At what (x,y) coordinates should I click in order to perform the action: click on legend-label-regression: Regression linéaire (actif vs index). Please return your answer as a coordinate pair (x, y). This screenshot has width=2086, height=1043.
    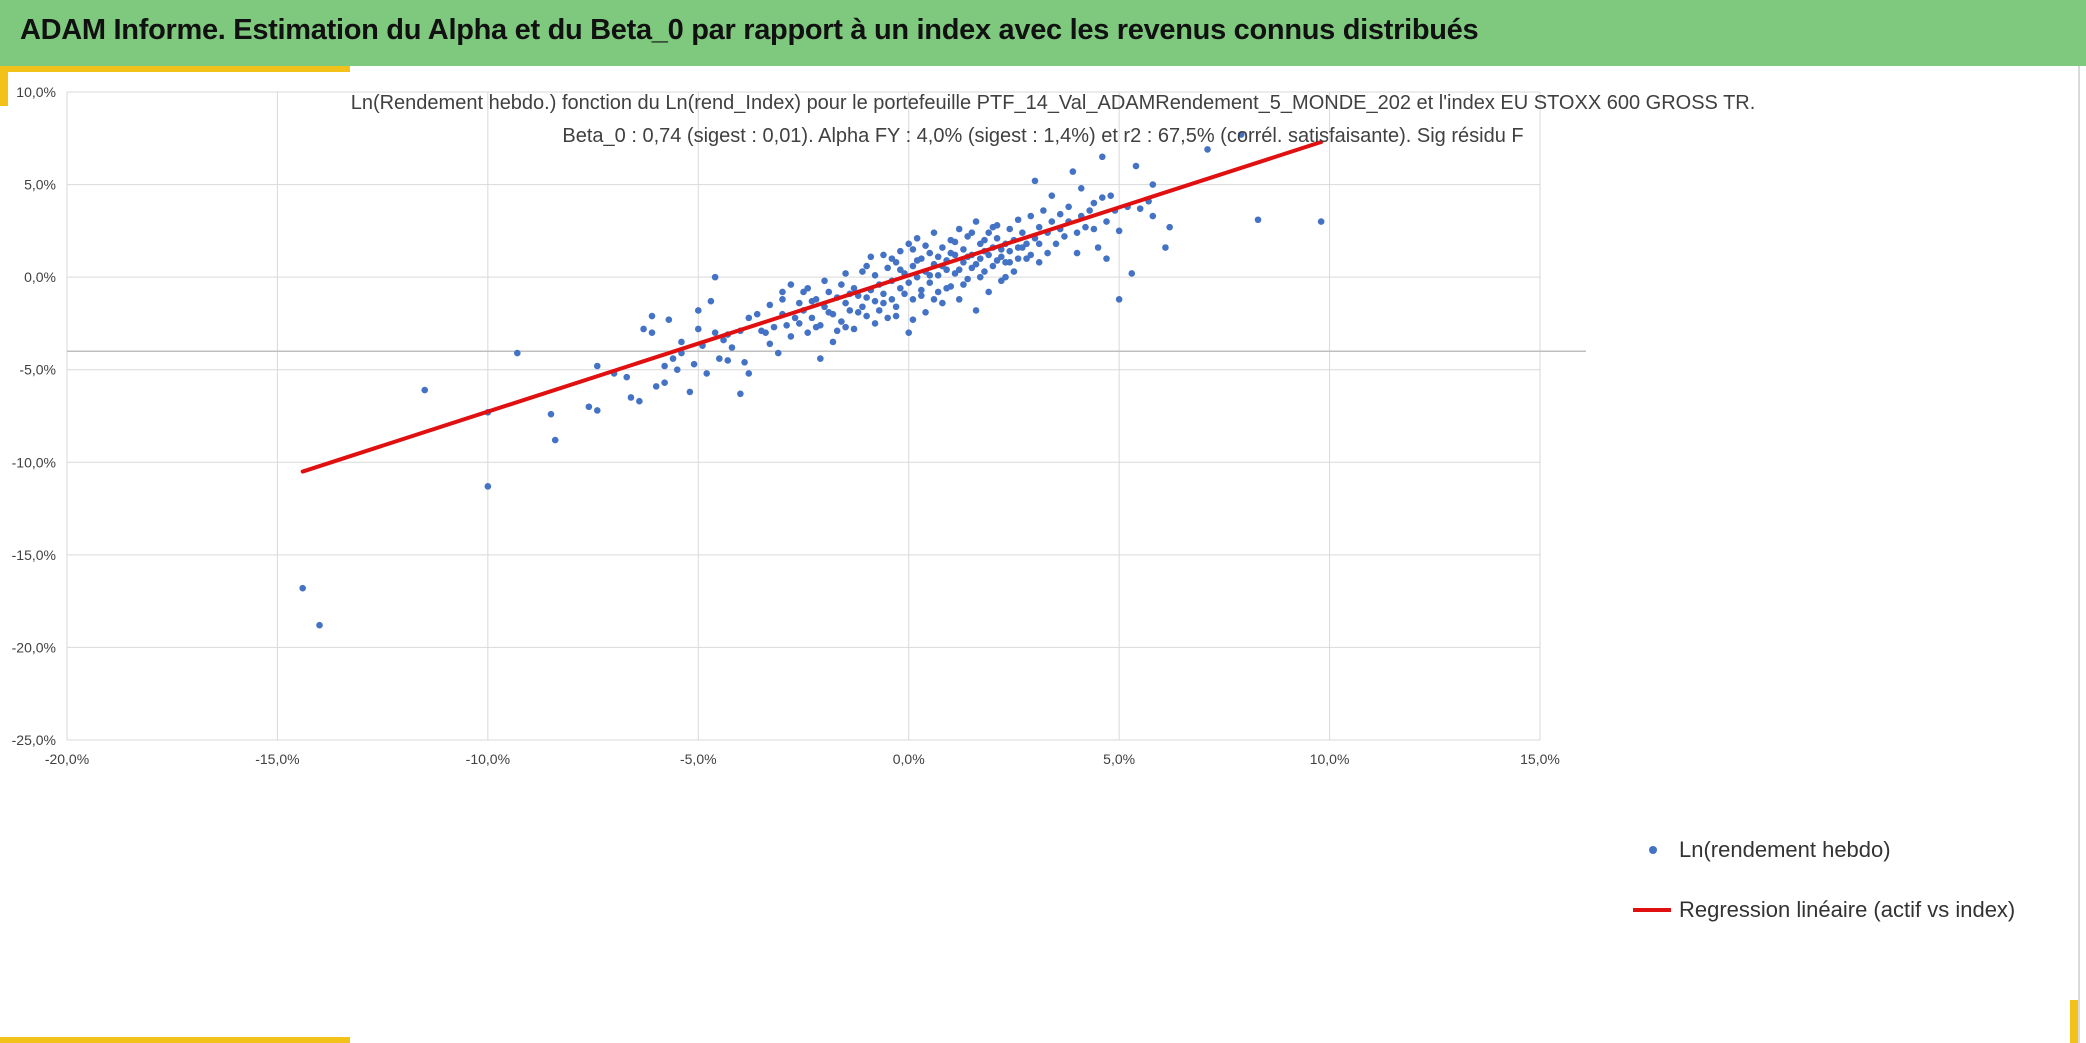
    Looking at the image, I should click on (1847, 909).